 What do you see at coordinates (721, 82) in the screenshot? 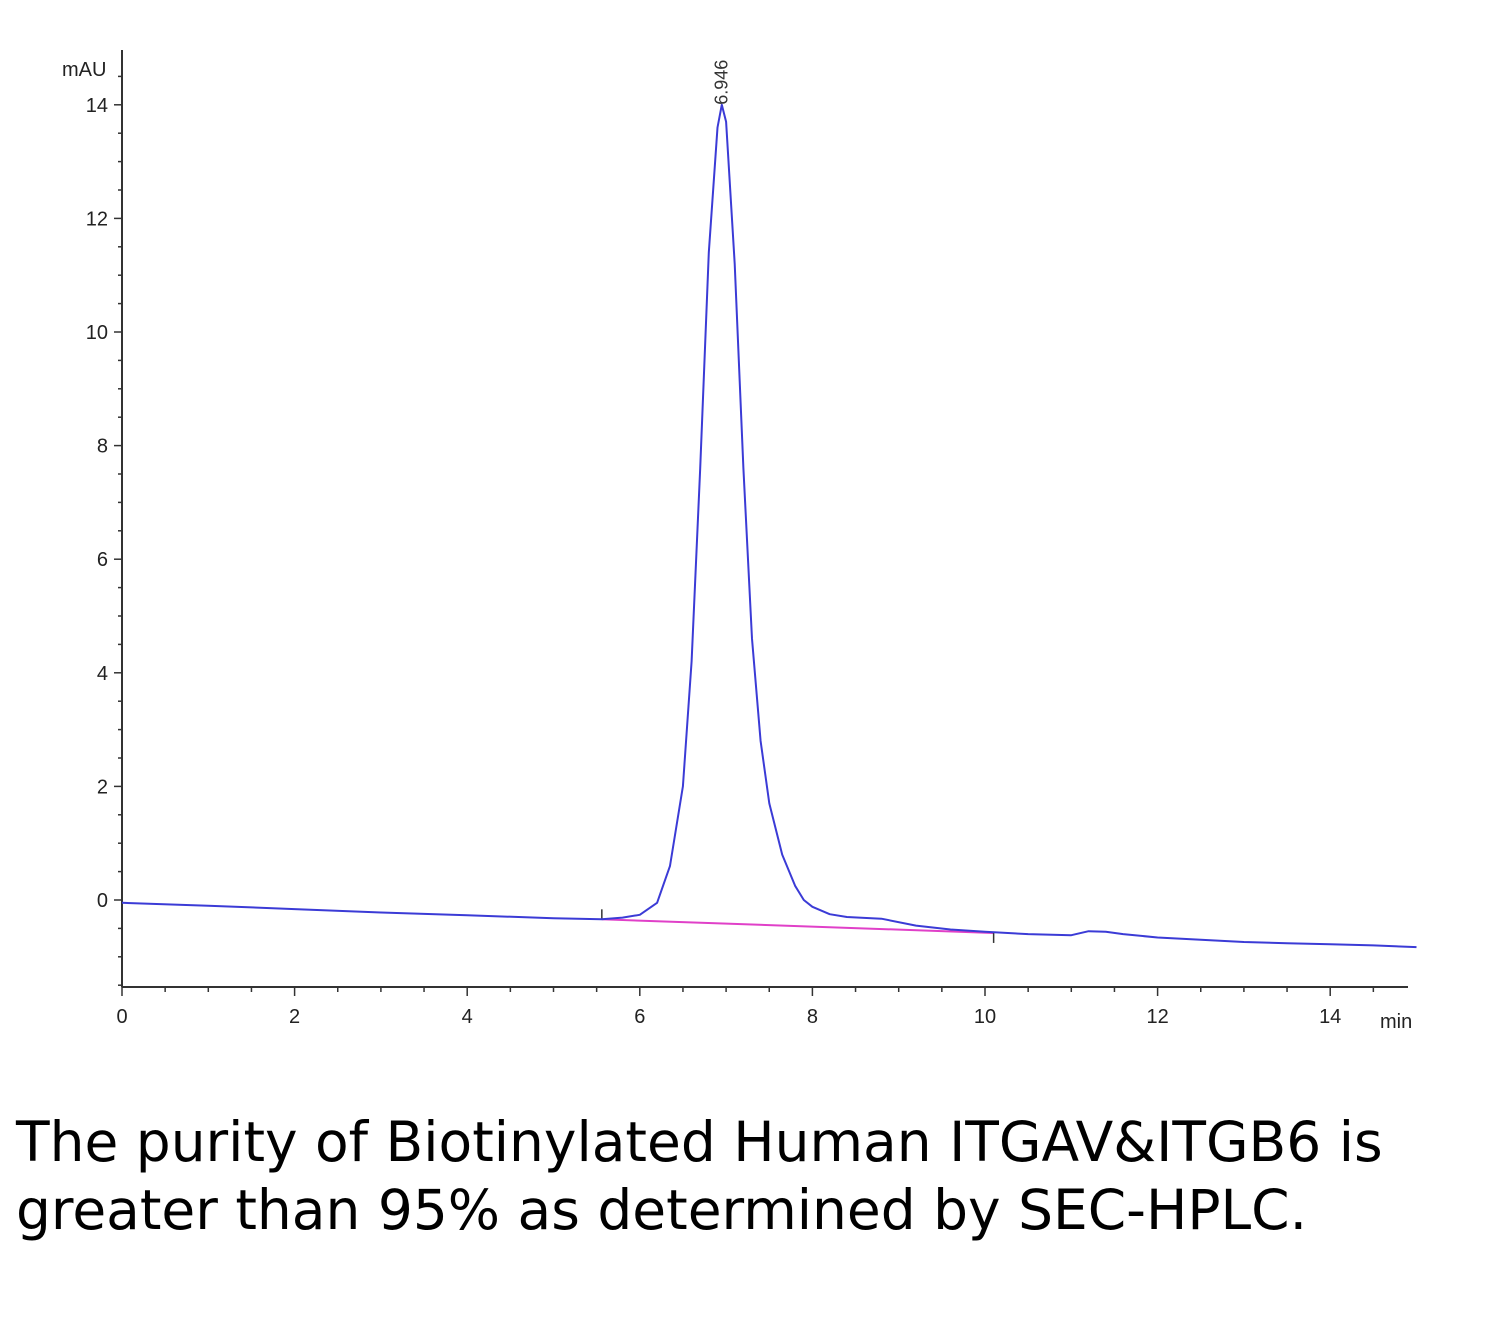
I see `peak-retention-label: 6.946` at bounding box center [721, 82].